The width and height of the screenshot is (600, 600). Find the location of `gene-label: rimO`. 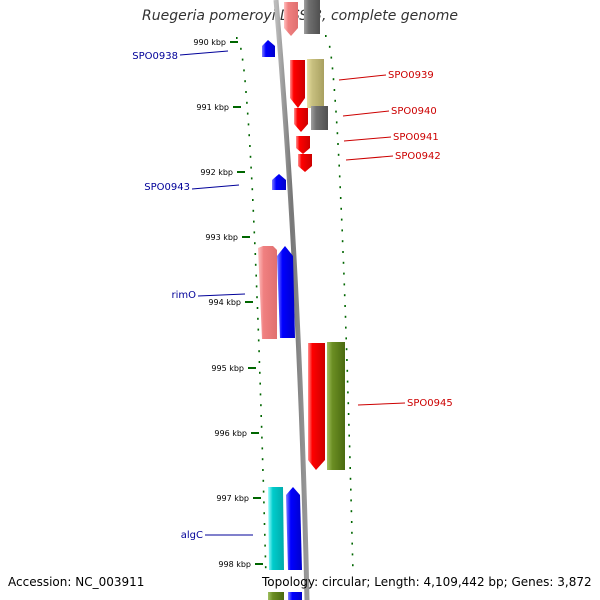

gene-label: rimO is located at coordinates (183, 295).